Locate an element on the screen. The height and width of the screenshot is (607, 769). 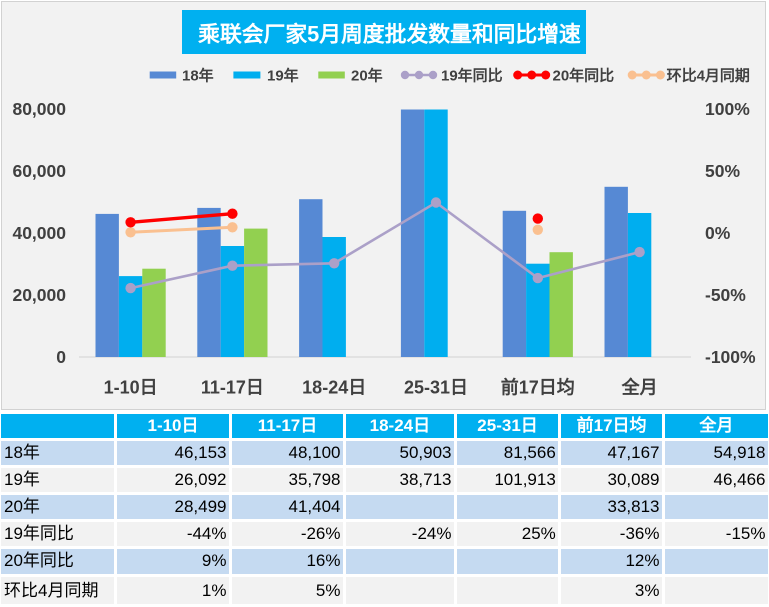
svg-text: 50% is located at coordinates (722, 171).